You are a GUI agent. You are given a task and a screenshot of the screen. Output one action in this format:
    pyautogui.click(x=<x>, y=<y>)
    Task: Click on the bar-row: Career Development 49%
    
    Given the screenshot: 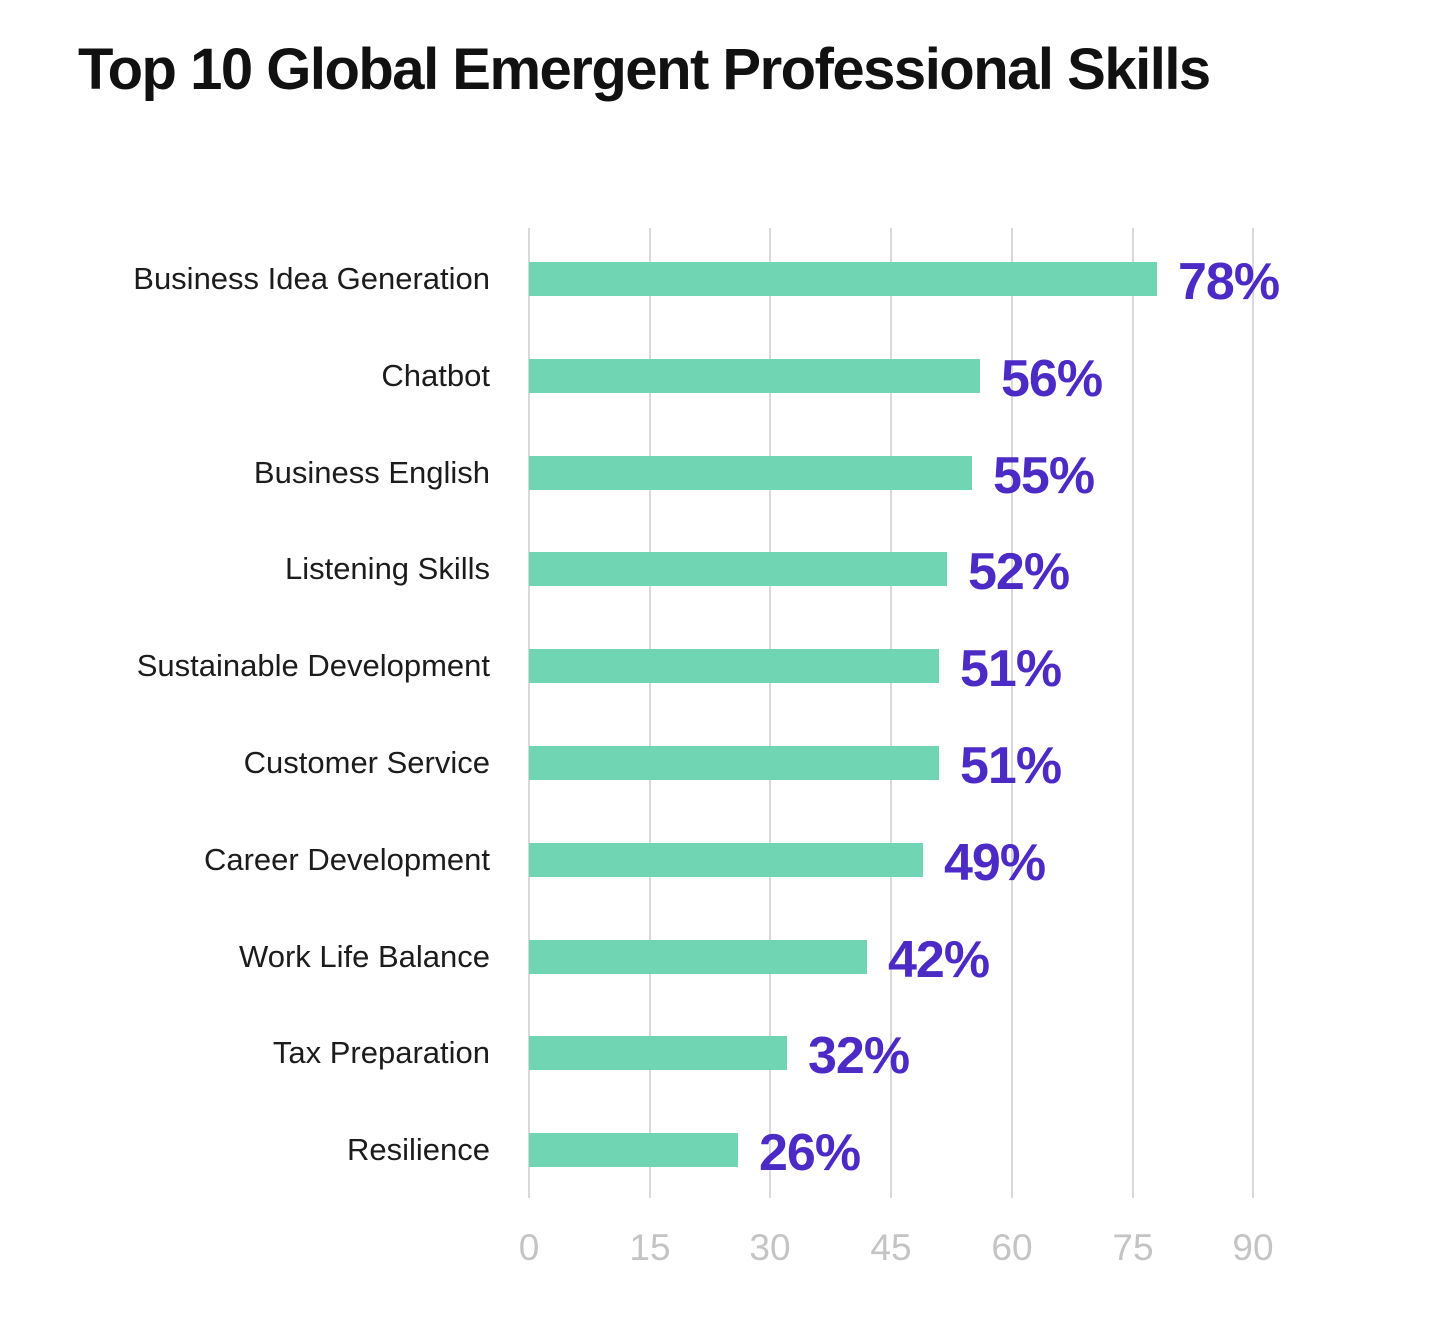 What is the action you would take?
    pyautogui.click(x=719, y=863)
    